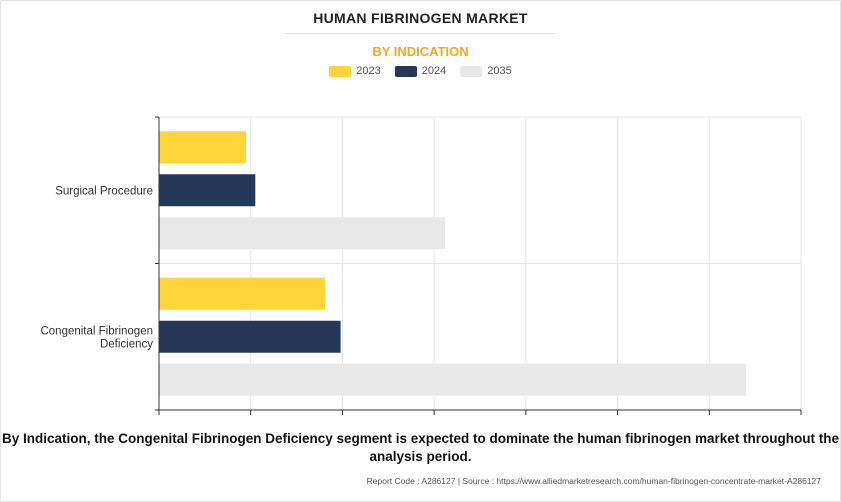 The width and height of the screenshot is (841, 502). I want to click on legend-swatch-2024, so click(405, 71).